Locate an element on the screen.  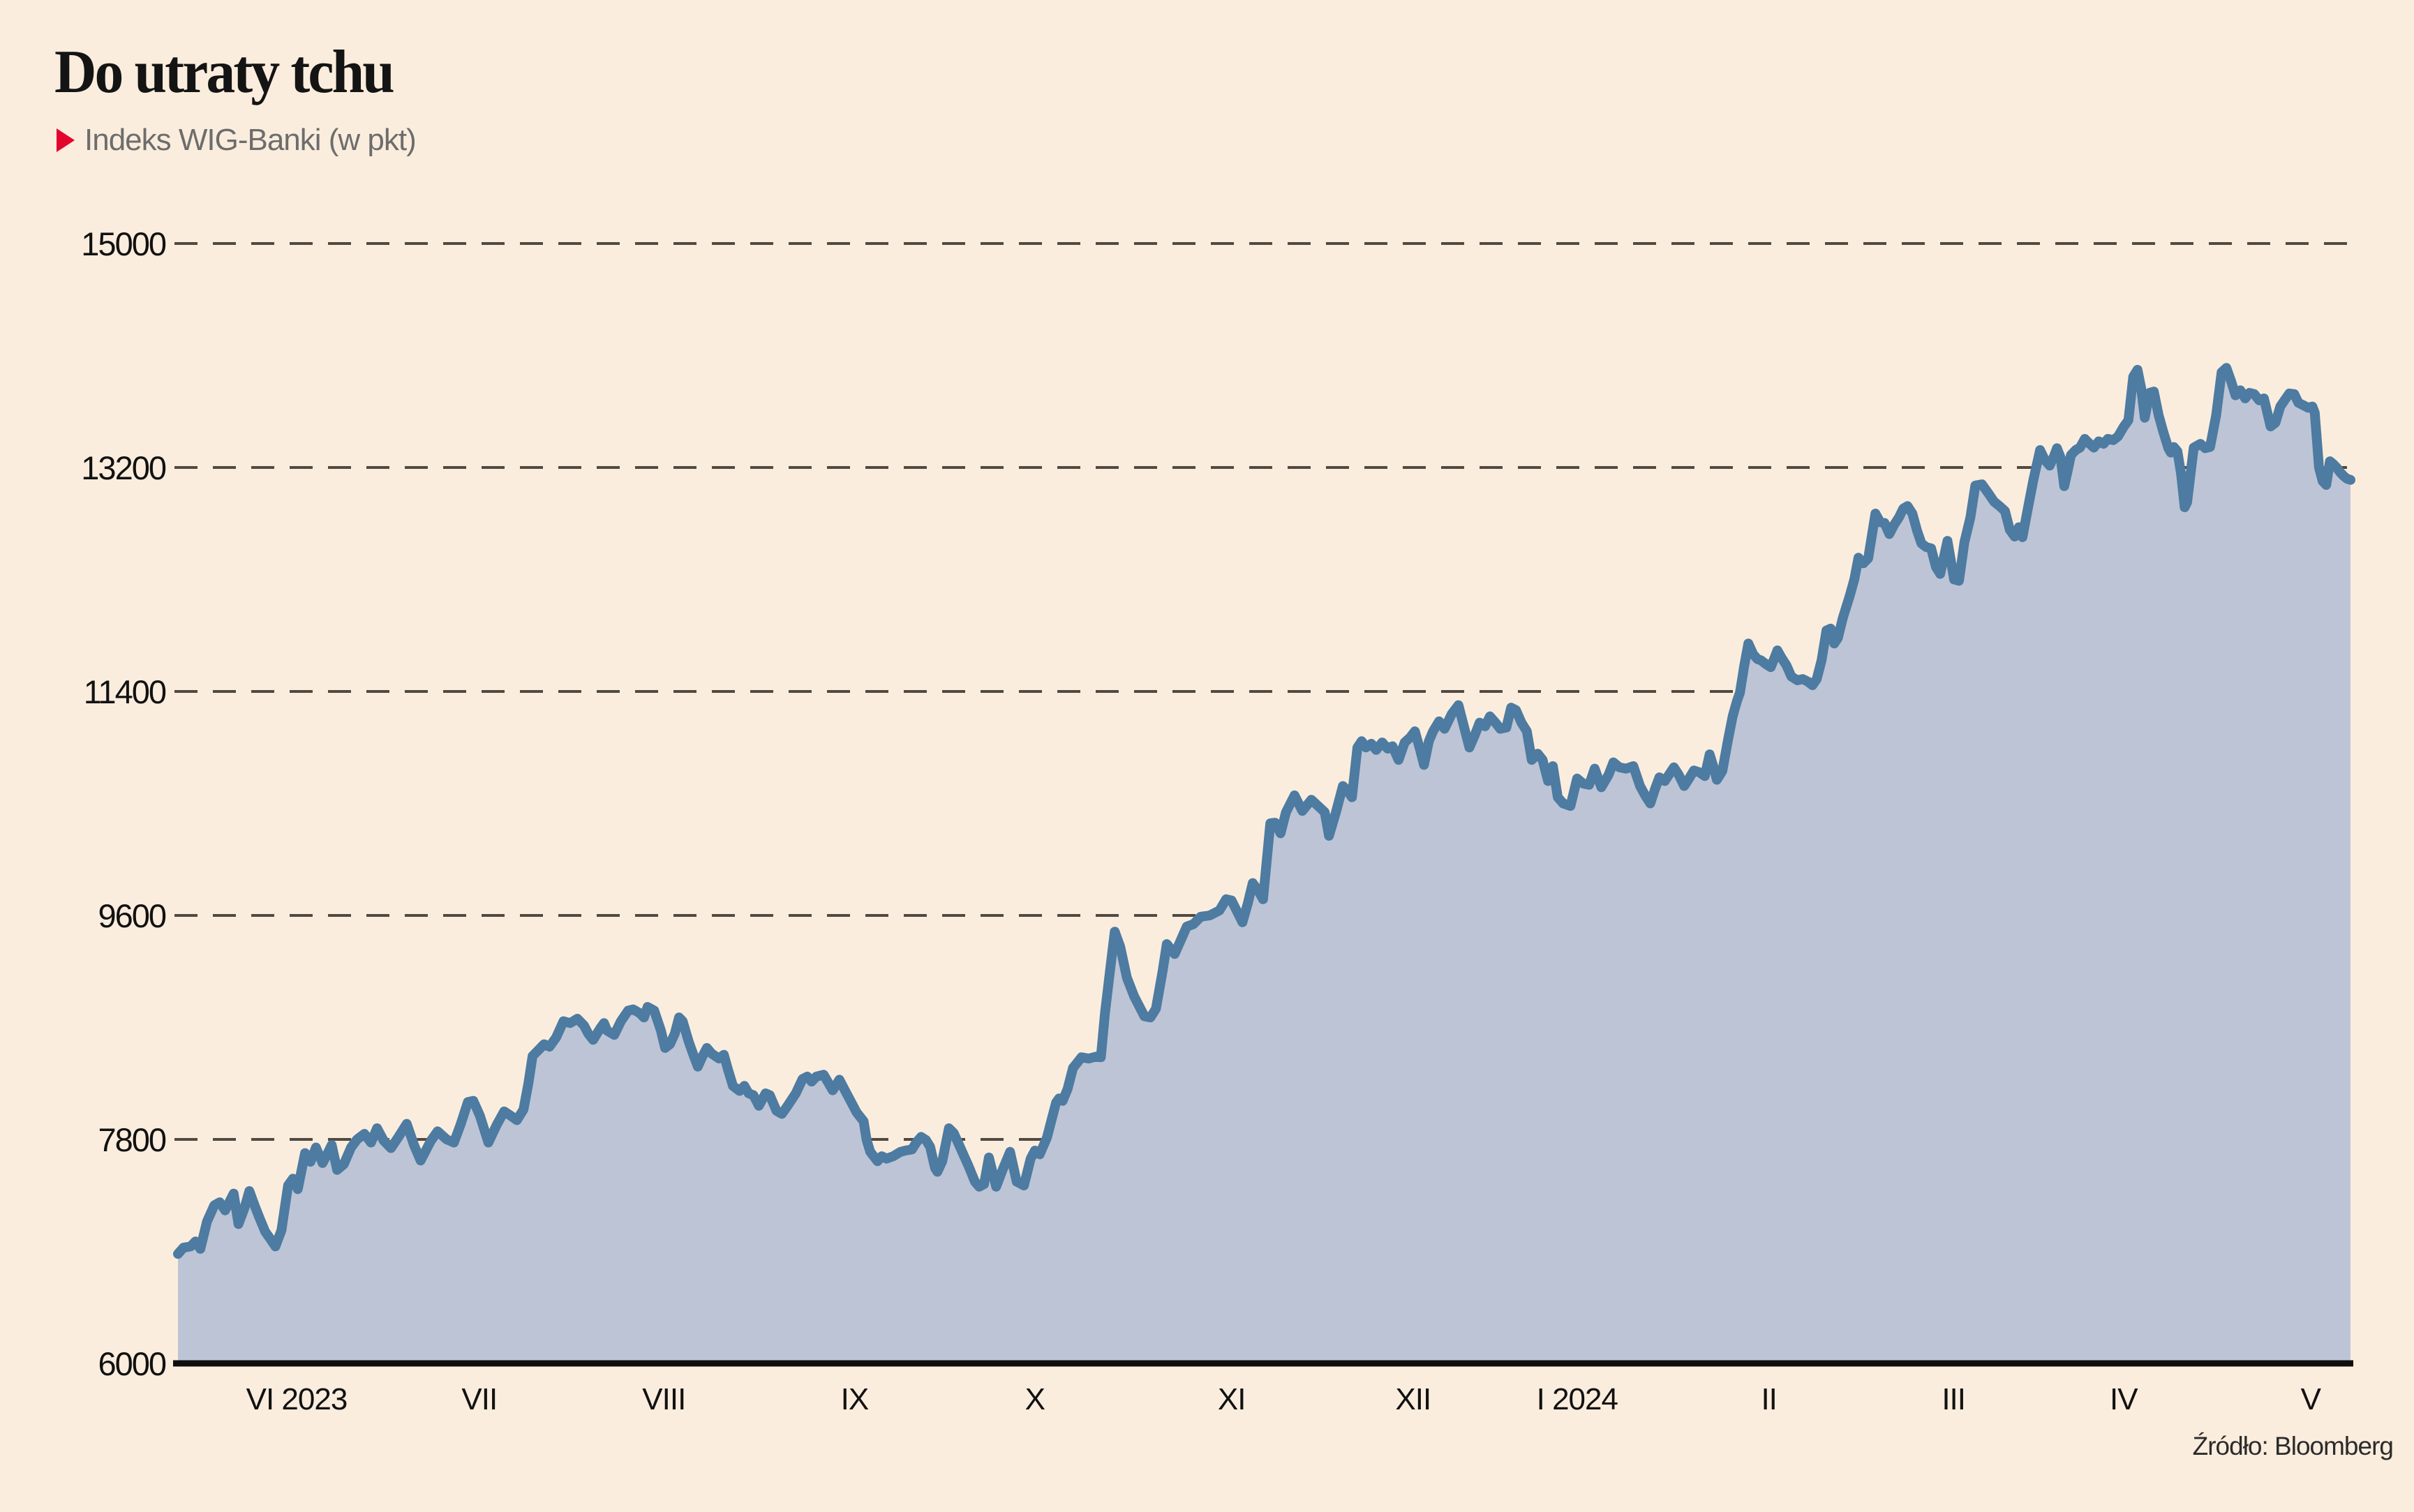
x-axis-label: XII is located at coordinates (1413, 1399).